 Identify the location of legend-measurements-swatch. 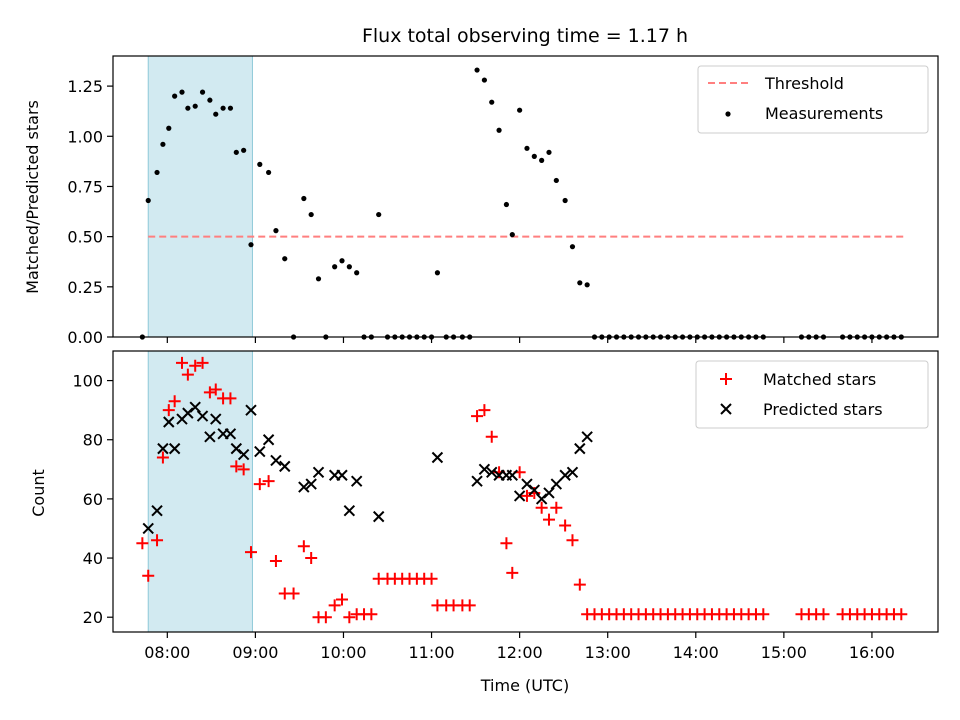
(728, 114).